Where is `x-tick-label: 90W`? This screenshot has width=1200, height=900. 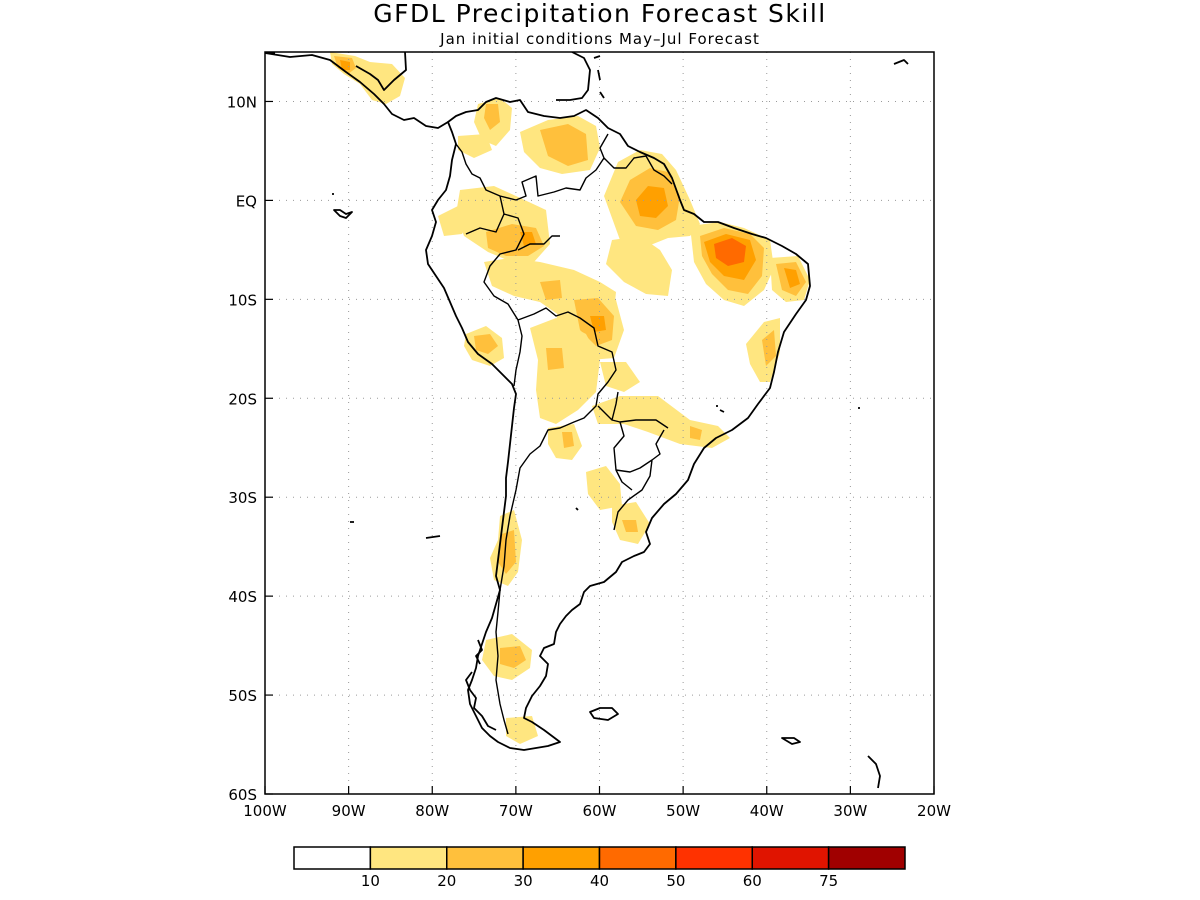 x-tick-label: 90W is located at coordinates (349, 811).